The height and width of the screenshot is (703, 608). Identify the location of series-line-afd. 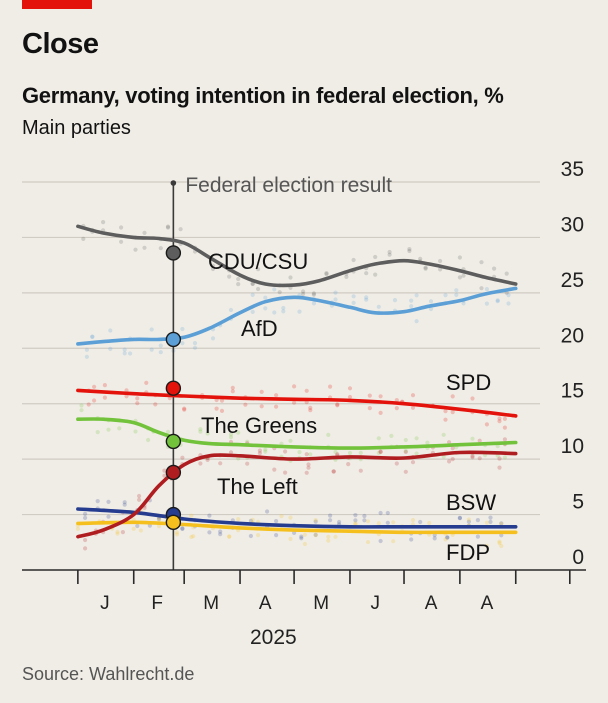
(297, 316).